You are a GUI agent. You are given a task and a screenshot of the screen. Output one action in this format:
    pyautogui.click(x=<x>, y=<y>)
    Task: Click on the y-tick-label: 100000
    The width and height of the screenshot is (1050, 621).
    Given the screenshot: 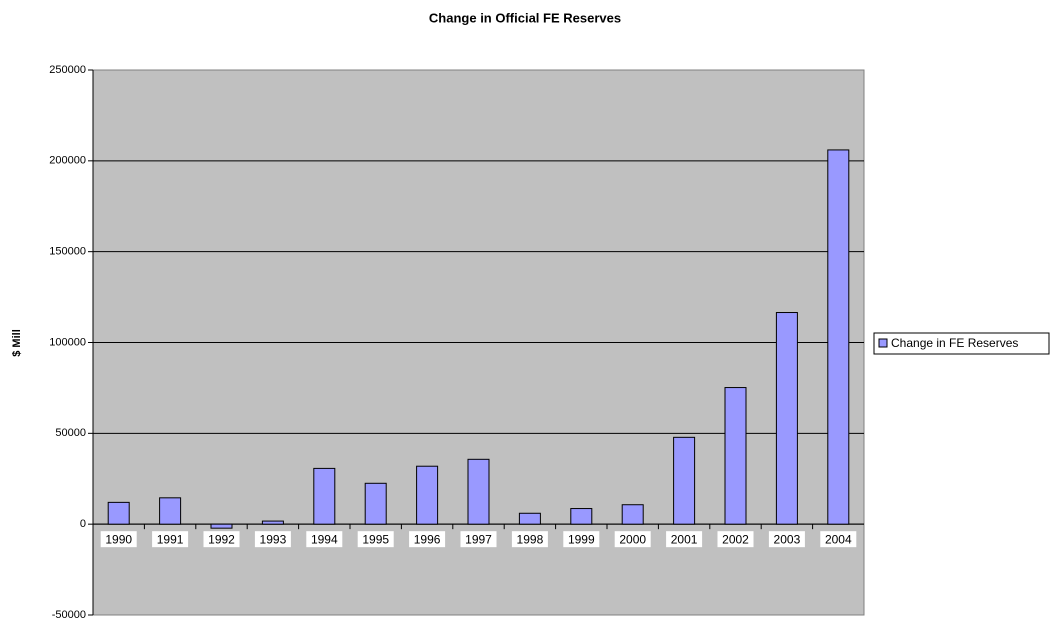 What is the action you would take?
    pyautogui.click(x=67, y=342)
    